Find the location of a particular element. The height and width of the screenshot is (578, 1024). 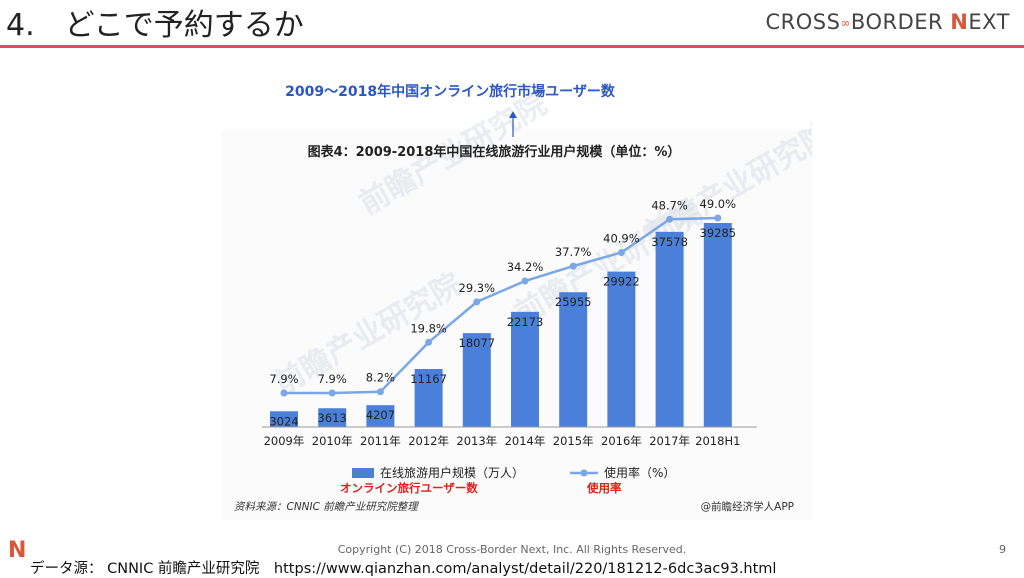

legend-line-marker is located at coordinates (584, 473).